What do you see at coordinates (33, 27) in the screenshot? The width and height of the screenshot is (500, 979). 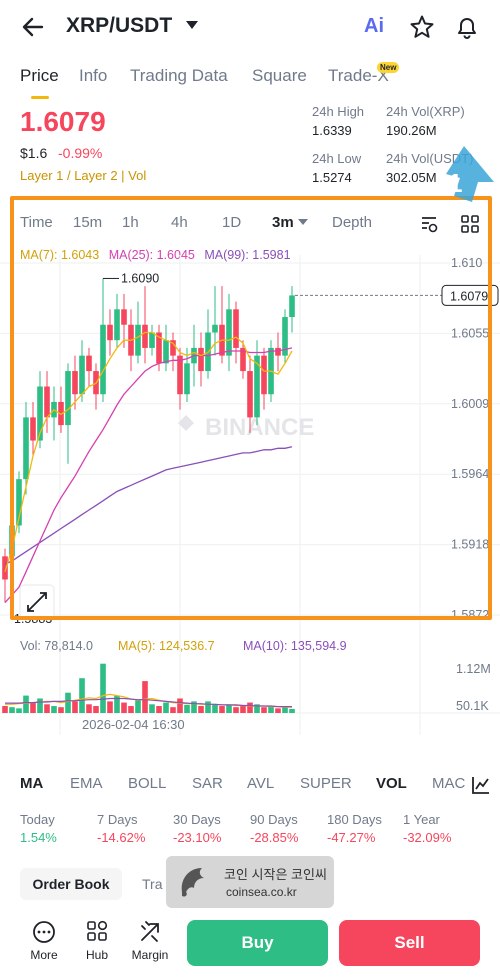 I see `back-arrow-icon` at bounding box center [33, 27].